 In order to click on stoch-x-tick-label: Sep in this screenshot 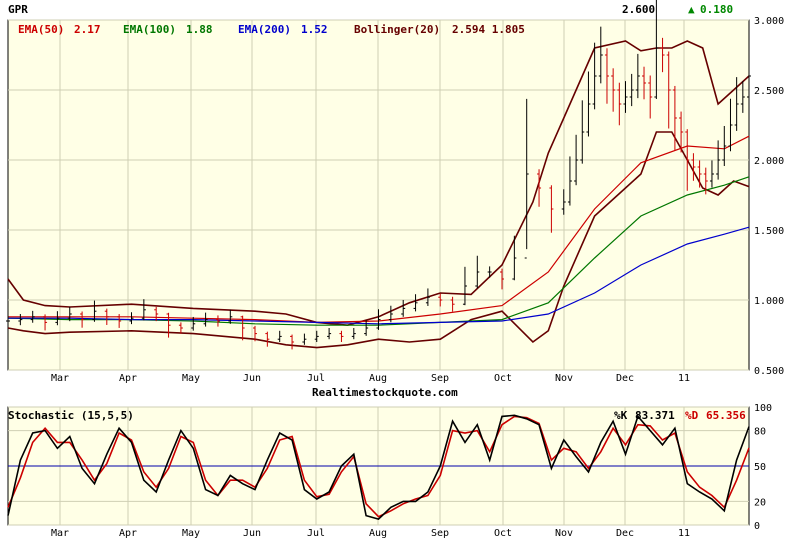, I will do `click(440, 533)`.